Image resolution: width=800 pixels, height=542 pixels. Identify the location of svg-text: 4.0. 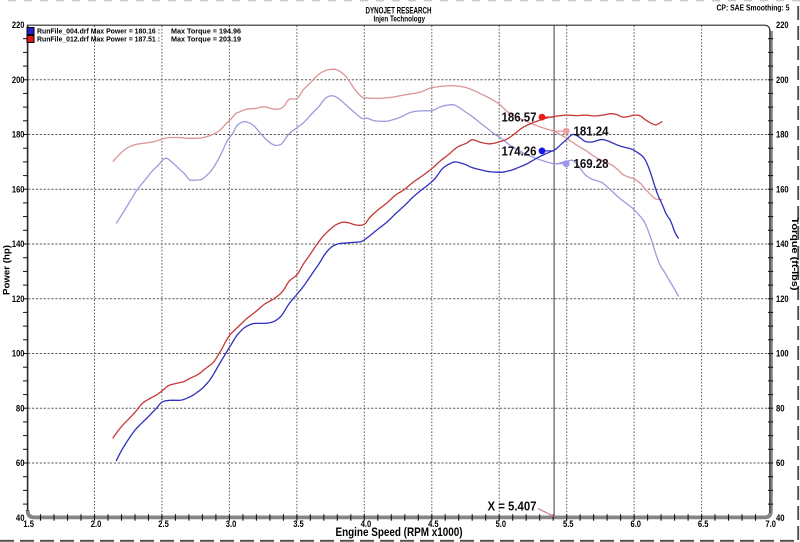
(366, 524).